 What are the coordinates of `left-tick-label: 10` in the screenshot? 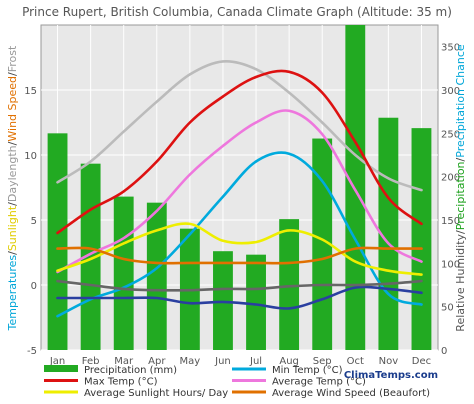 It's located at (30, 156).